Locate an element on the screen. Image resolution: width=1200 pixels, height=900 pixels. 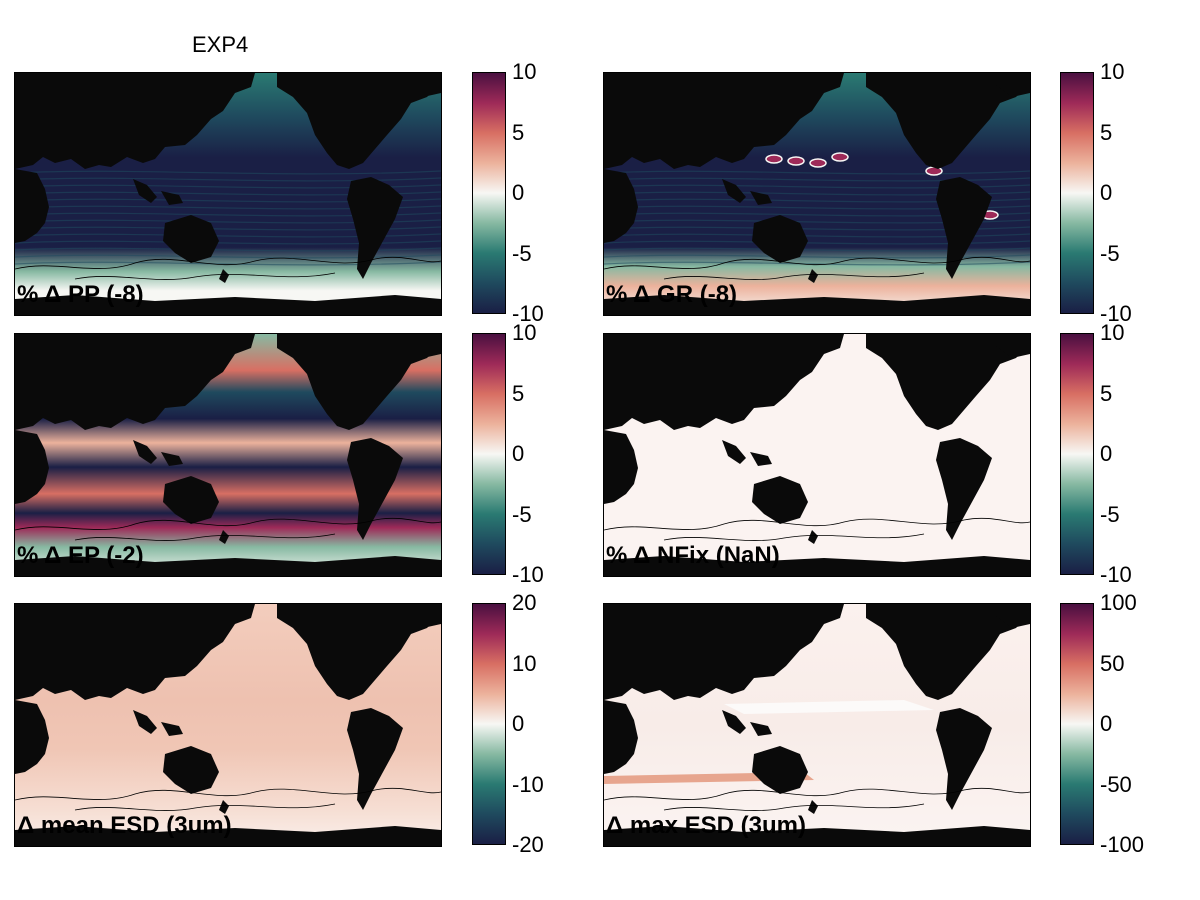
map-panel-gr: % Δ GR (-8) is located at coordinates (817, 194).